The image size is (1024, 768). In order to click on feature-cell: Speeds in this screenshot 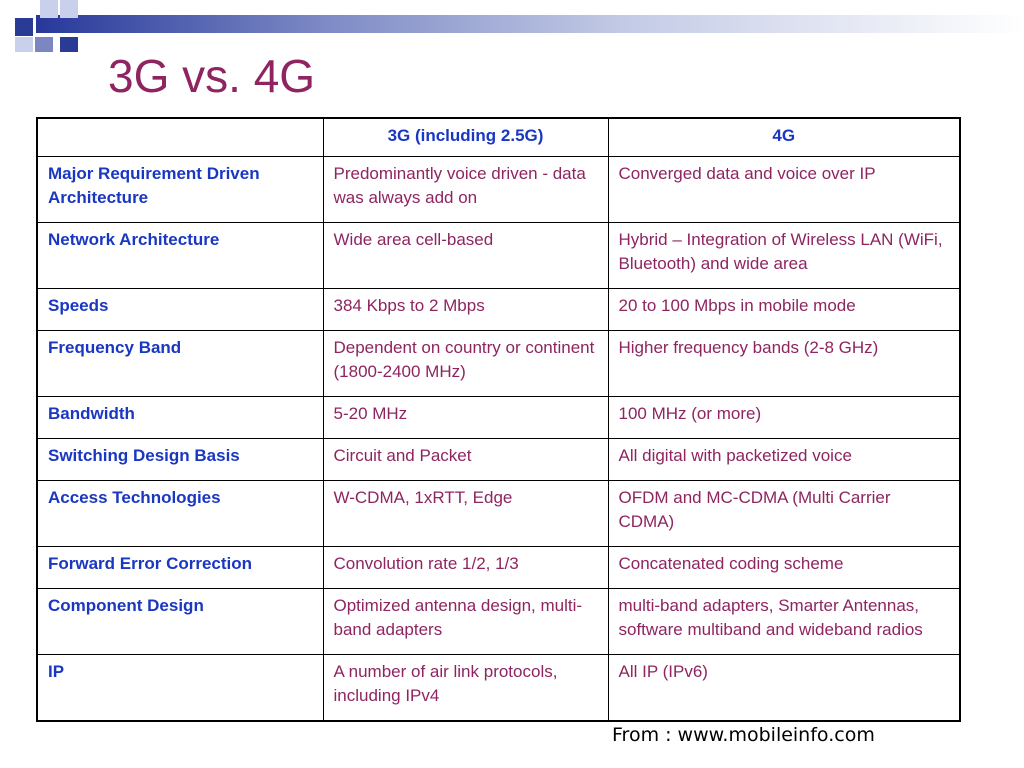, I will do `click(180, 309)`.